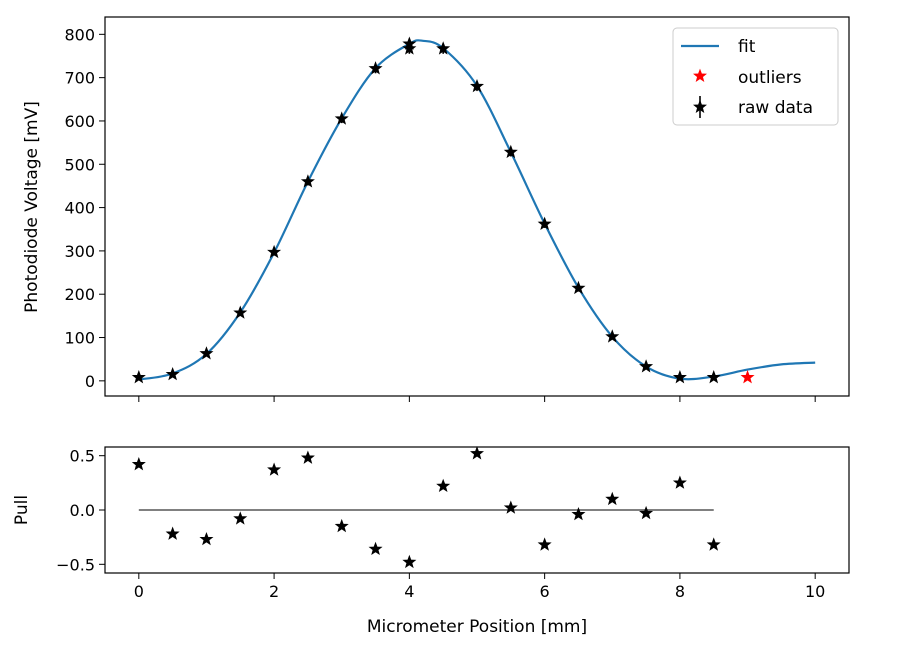 Image resolution: width=897 pixels, height=647 pixels. What do you see at coordinates (90, 381) in the screenshot?
I see `y-tick-label: 0` at bounding box center [90, 381].